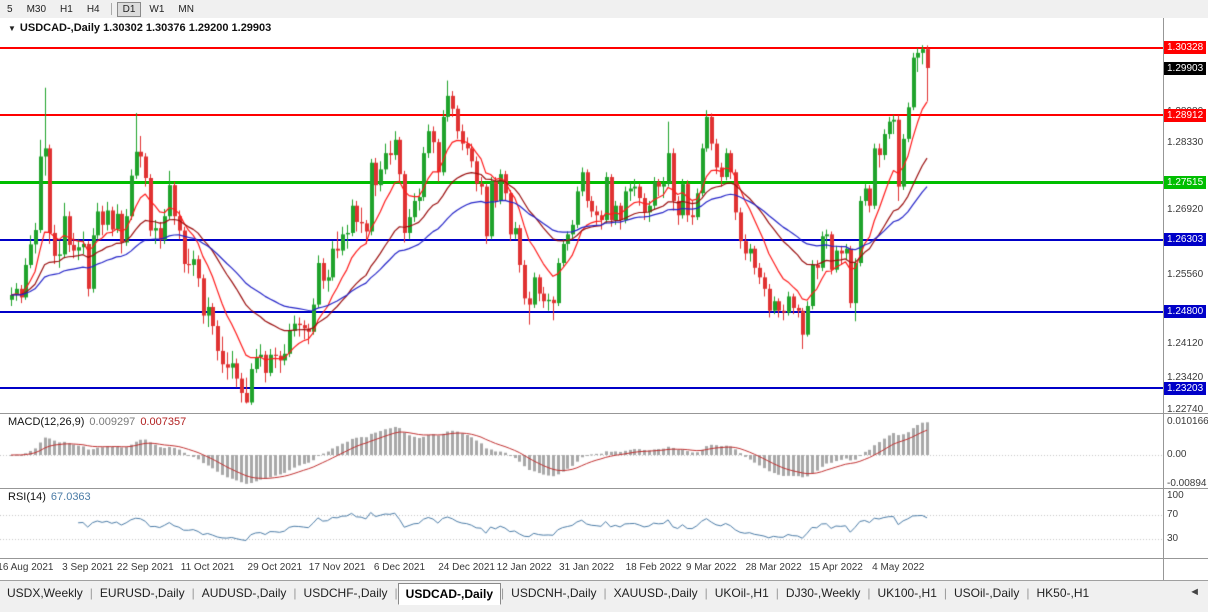  What do you see at coordinates (27, 497) in the screenshot?
I see `rsi-indicator-label: RSI(14)` at bounding box center [27, 497].